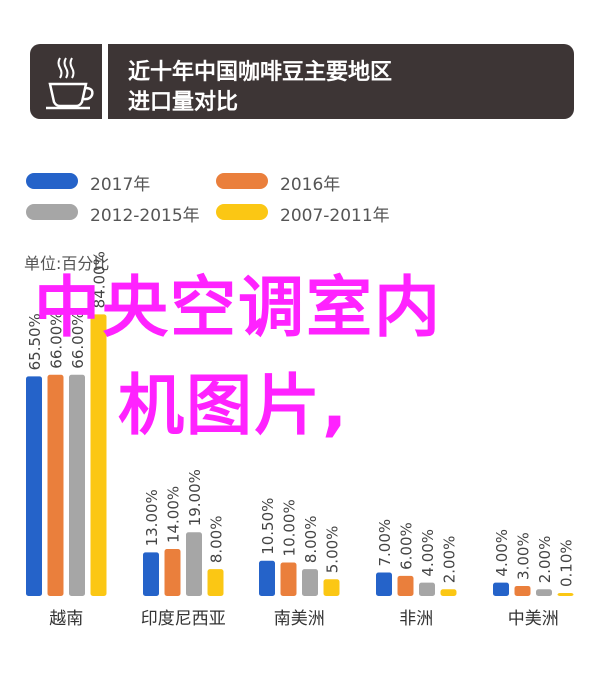 This screenshot has height=681, width=600. I want to click on legend-label-2007-2011: 2007-2011年, so click(335, 216).